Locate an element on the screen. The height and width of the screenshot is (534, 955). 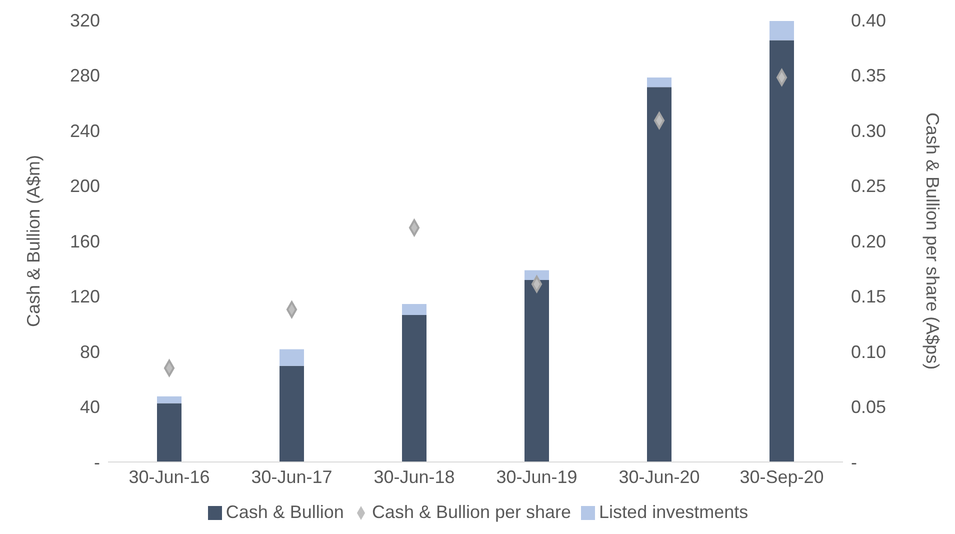
x-tick-label: 30-Jun-18 is located at coordinates (414, 476).